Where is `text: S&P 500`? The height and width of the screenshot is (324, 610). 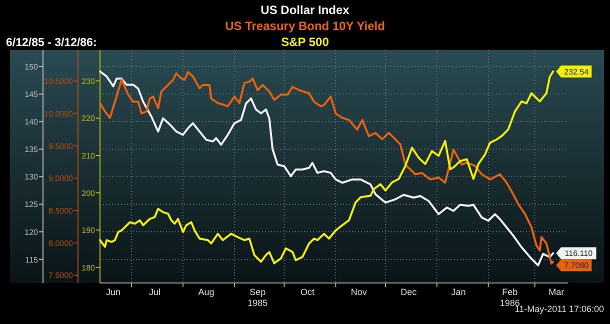
text: S&P 500 is located at coordinates (305, 42).